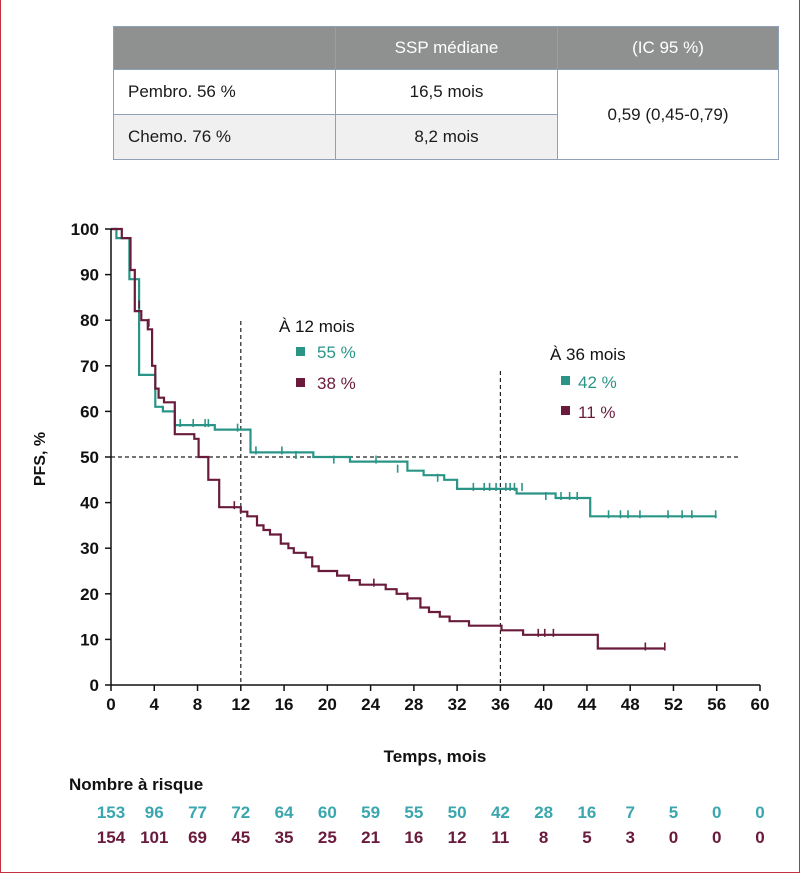 The height and width of the screenshot is (873, 800). I want to click on risk-count-chemo: 101, so click(154, 837).